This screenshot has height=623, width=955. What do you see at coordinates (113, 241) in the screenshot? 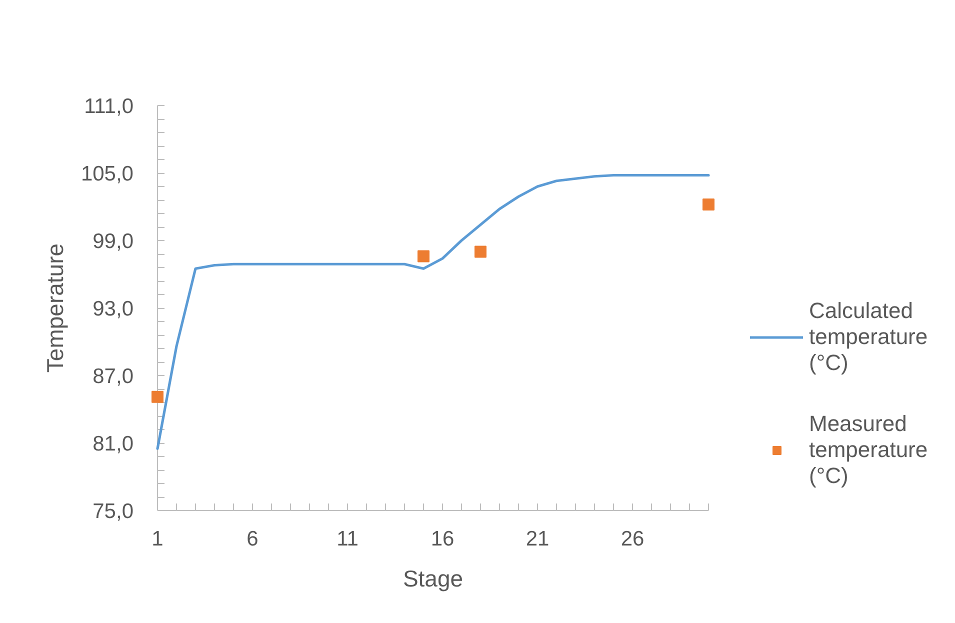
I see `y-tick-label: 99,0` at bounding box center [113, 241].